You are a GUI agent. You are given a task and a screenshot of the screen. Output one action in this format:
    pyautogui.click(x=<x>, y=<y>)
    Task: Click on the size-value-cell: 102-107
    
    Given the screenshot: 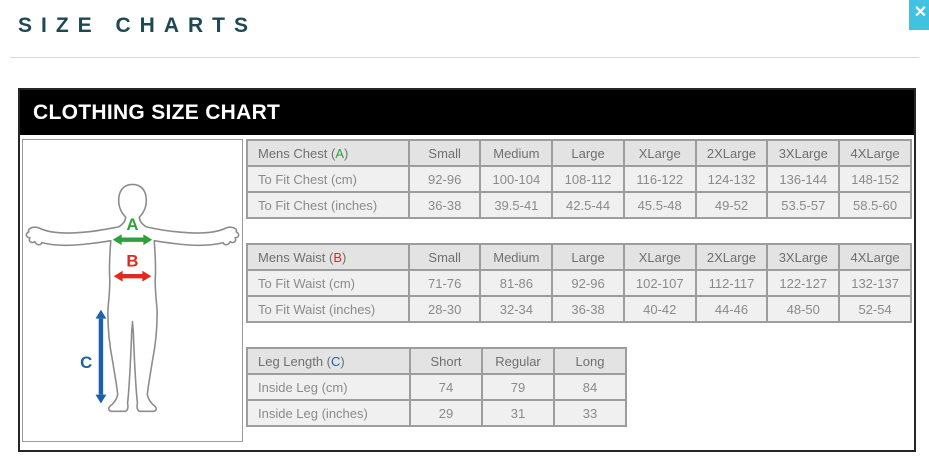 What is the action you would take?
    pyautogui.click(x=659, y=283)
    